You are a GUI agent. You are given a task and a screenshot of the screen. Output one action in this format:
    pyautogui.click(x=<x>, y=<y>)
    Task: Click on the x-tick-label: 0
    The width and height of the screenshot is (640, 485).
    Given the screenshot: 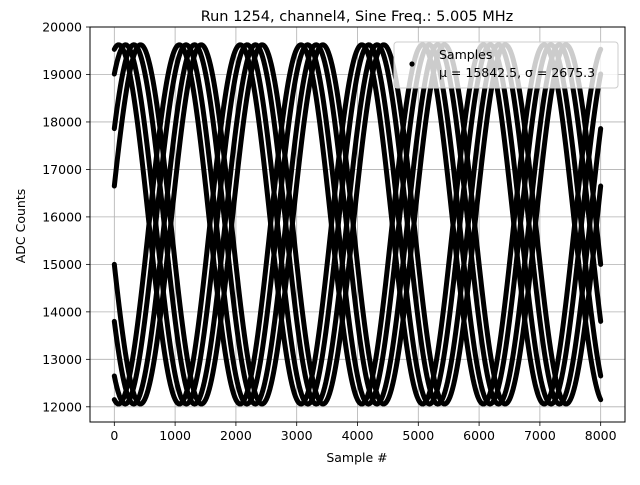 What is the action you would take?
    pyautogui.click(x=114, y=435)
    